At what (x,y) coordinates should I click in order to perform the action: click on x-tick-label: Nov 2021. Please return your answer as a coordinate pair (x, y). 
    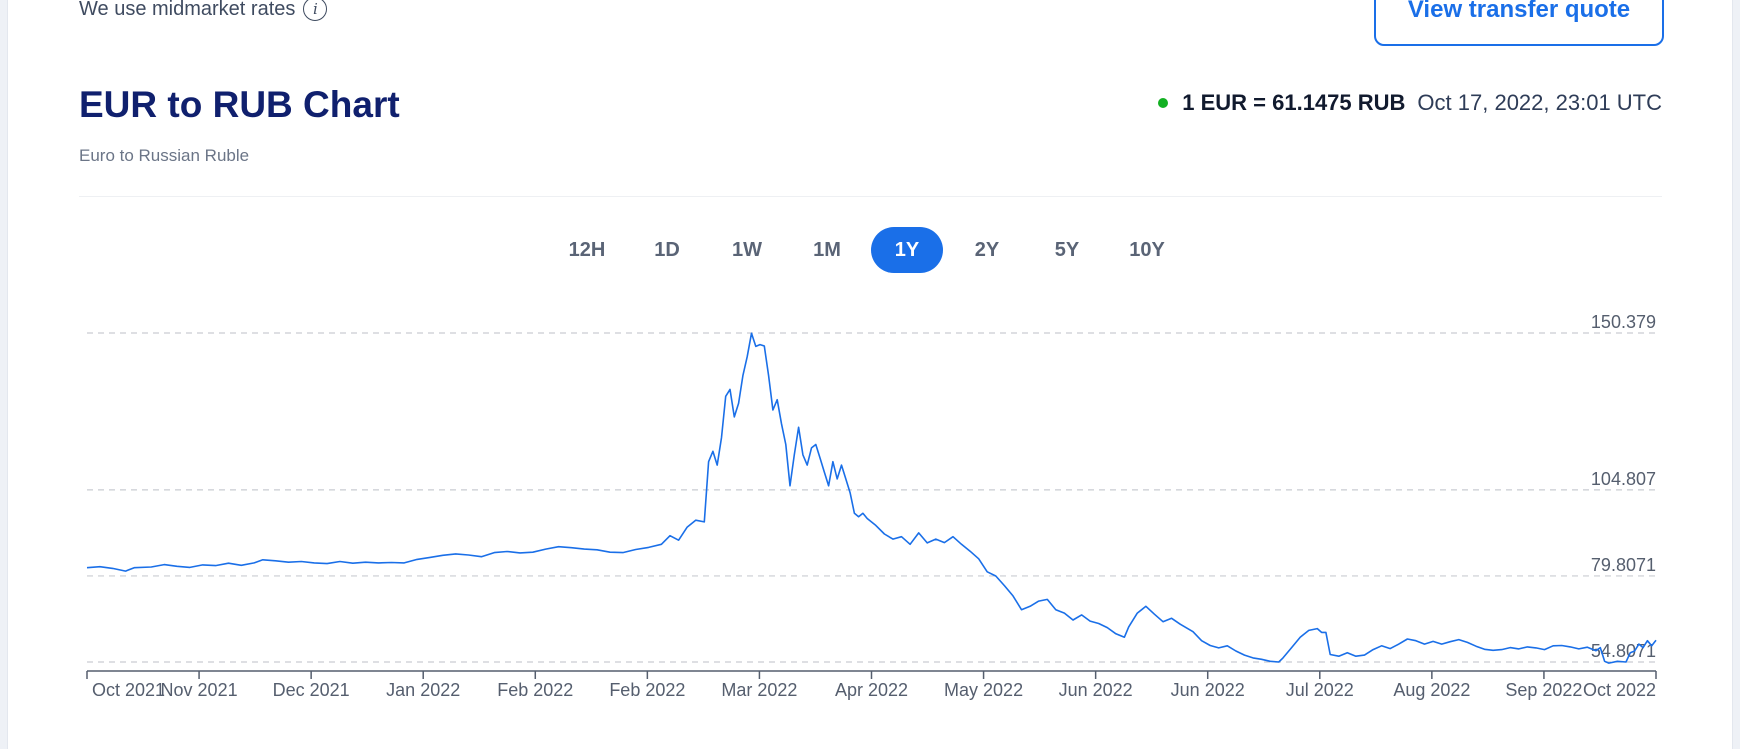
    Looking at the image, I should click on (199, 690).